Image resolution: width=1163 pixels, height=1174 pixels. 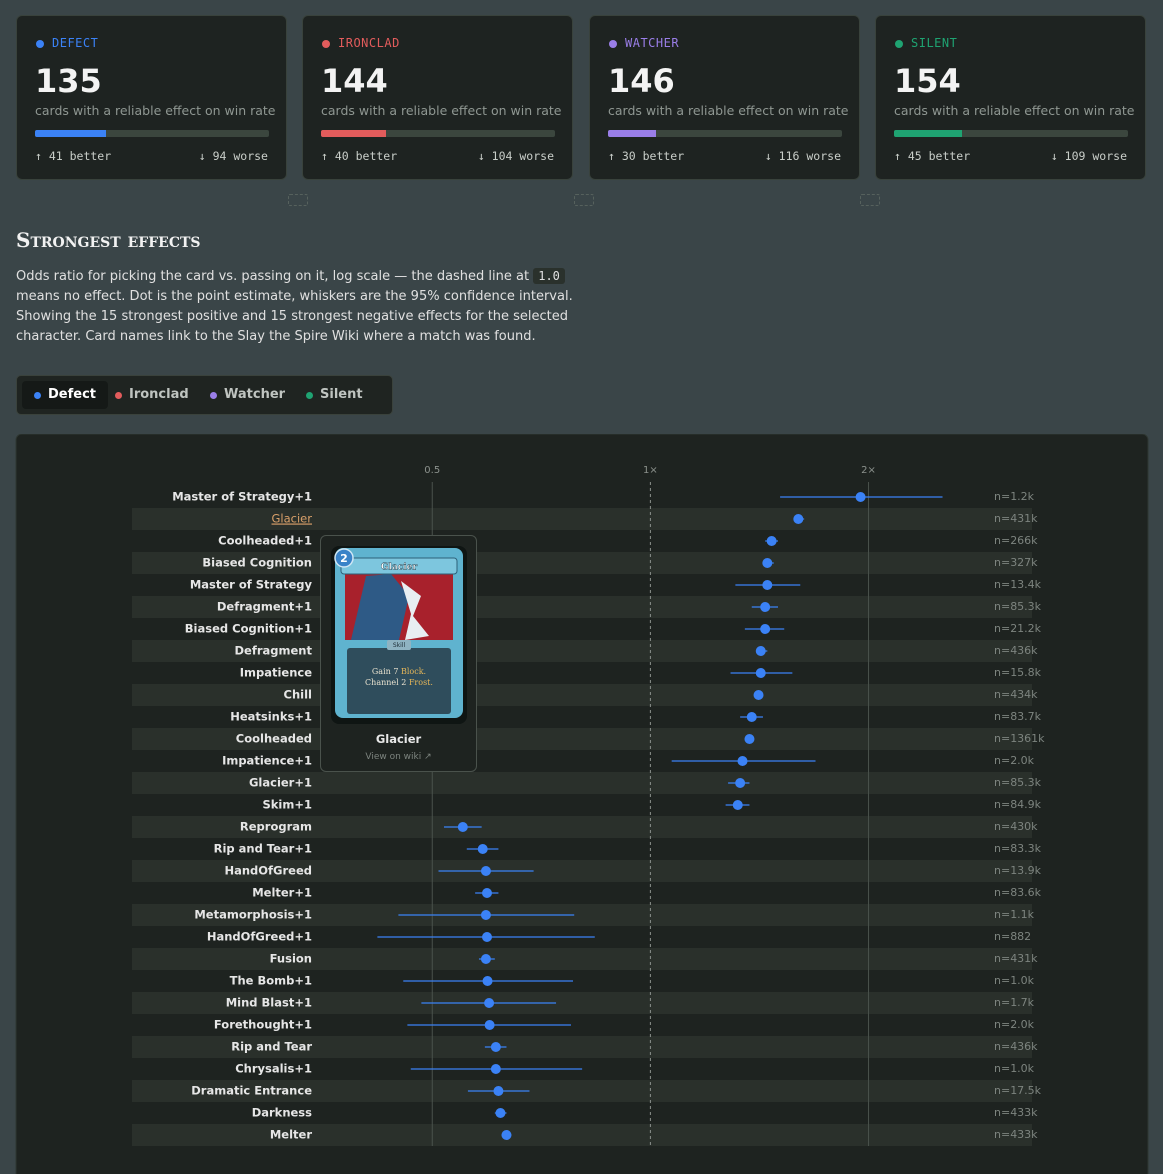 I want to click on sample-size: n=13.4k, so click(x=1018, y=584).